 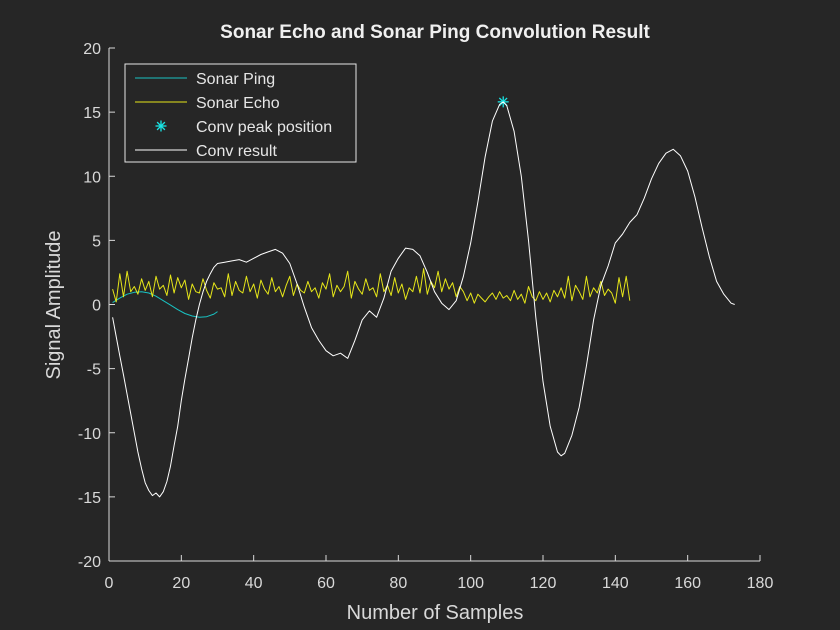 What do you see at coordinates (92, 49) in the screenshot?
I see `y-tick-label: 20` at bounding box center [92, 49].